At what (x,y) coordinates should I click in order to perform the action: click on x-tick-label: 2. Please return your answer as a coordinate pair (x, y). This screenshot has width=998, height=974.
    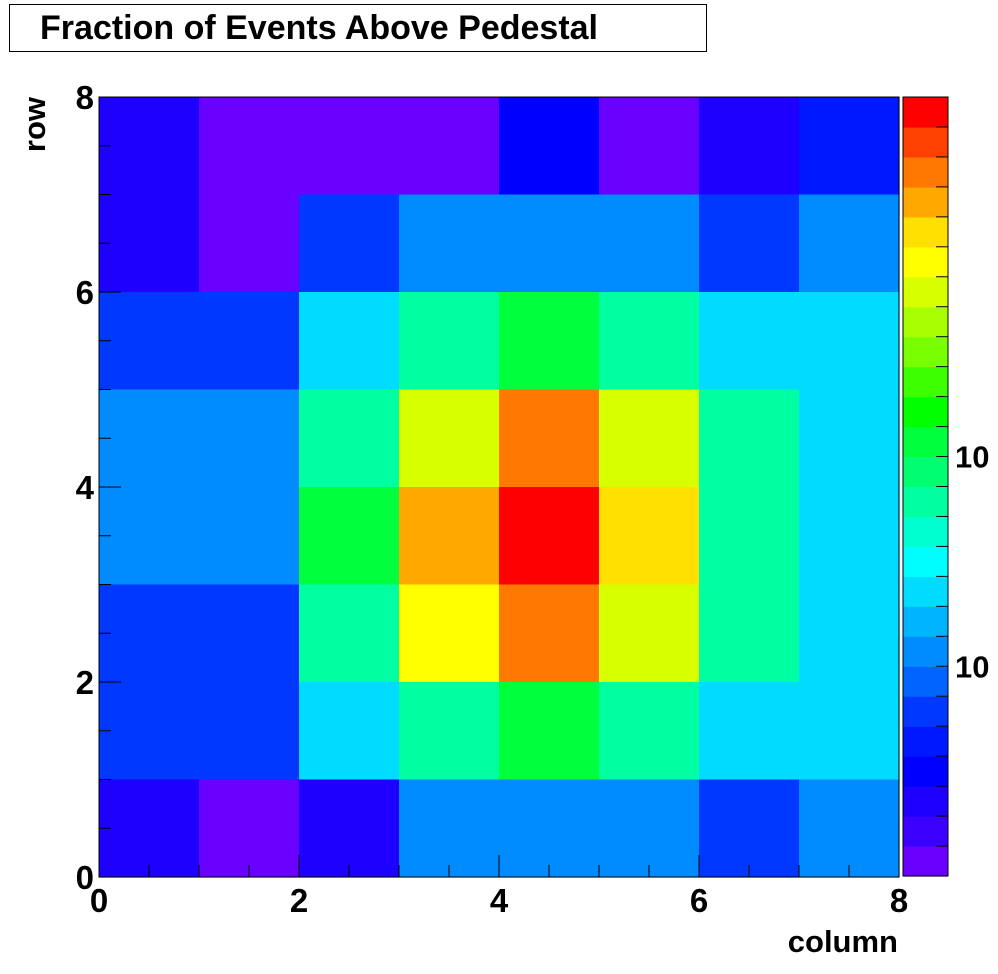
    Looking at the image, I should click on (299, 900).